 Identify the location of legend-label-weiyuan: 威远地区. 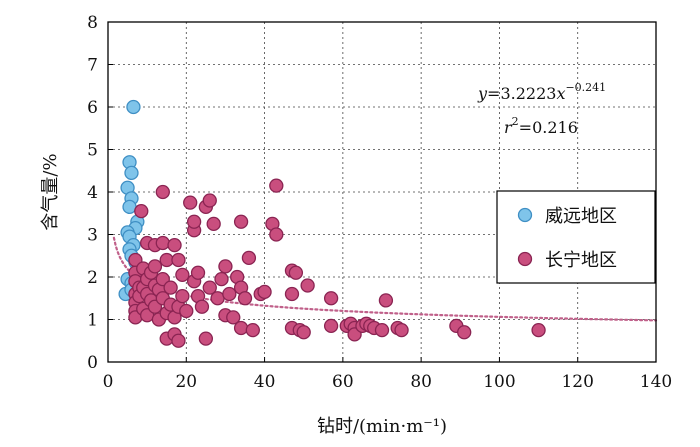
(581, 216).